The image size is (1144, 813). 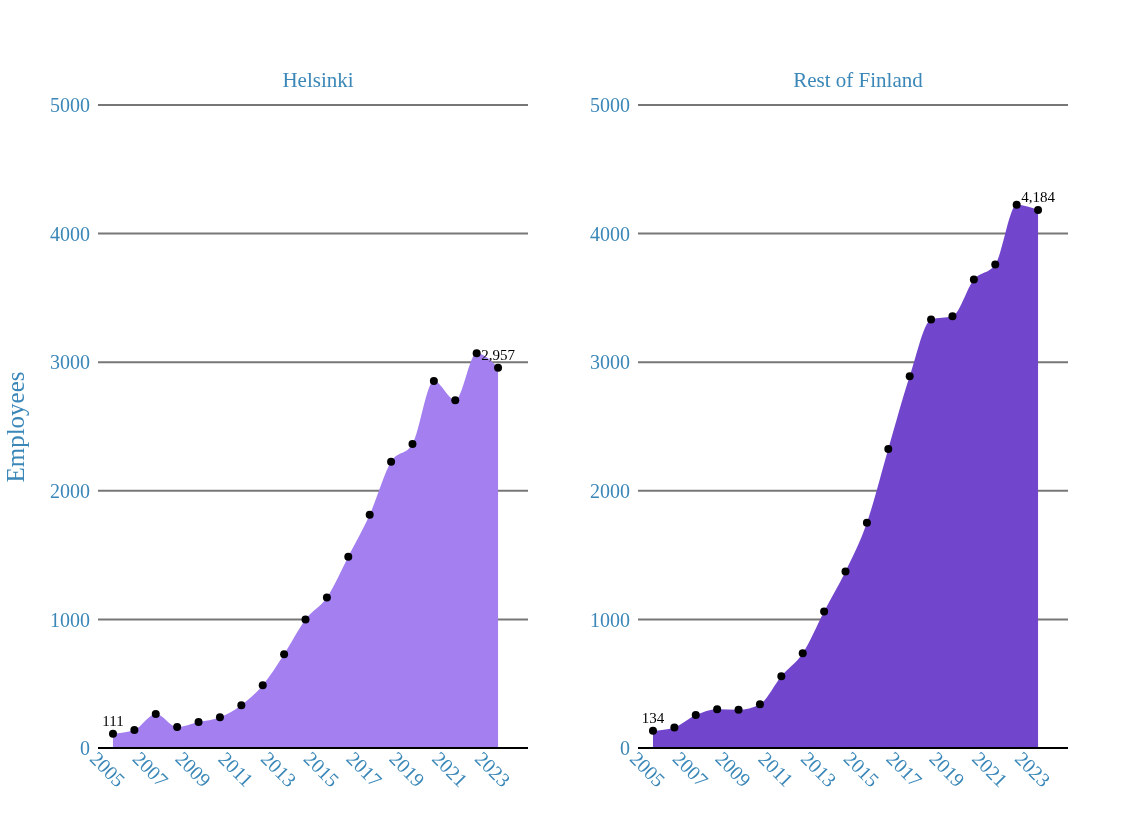 What do you see at coordinates (318, 80) in the screenshot?
I see `chart-title: Helsinki` at bounding box center [318, 80].